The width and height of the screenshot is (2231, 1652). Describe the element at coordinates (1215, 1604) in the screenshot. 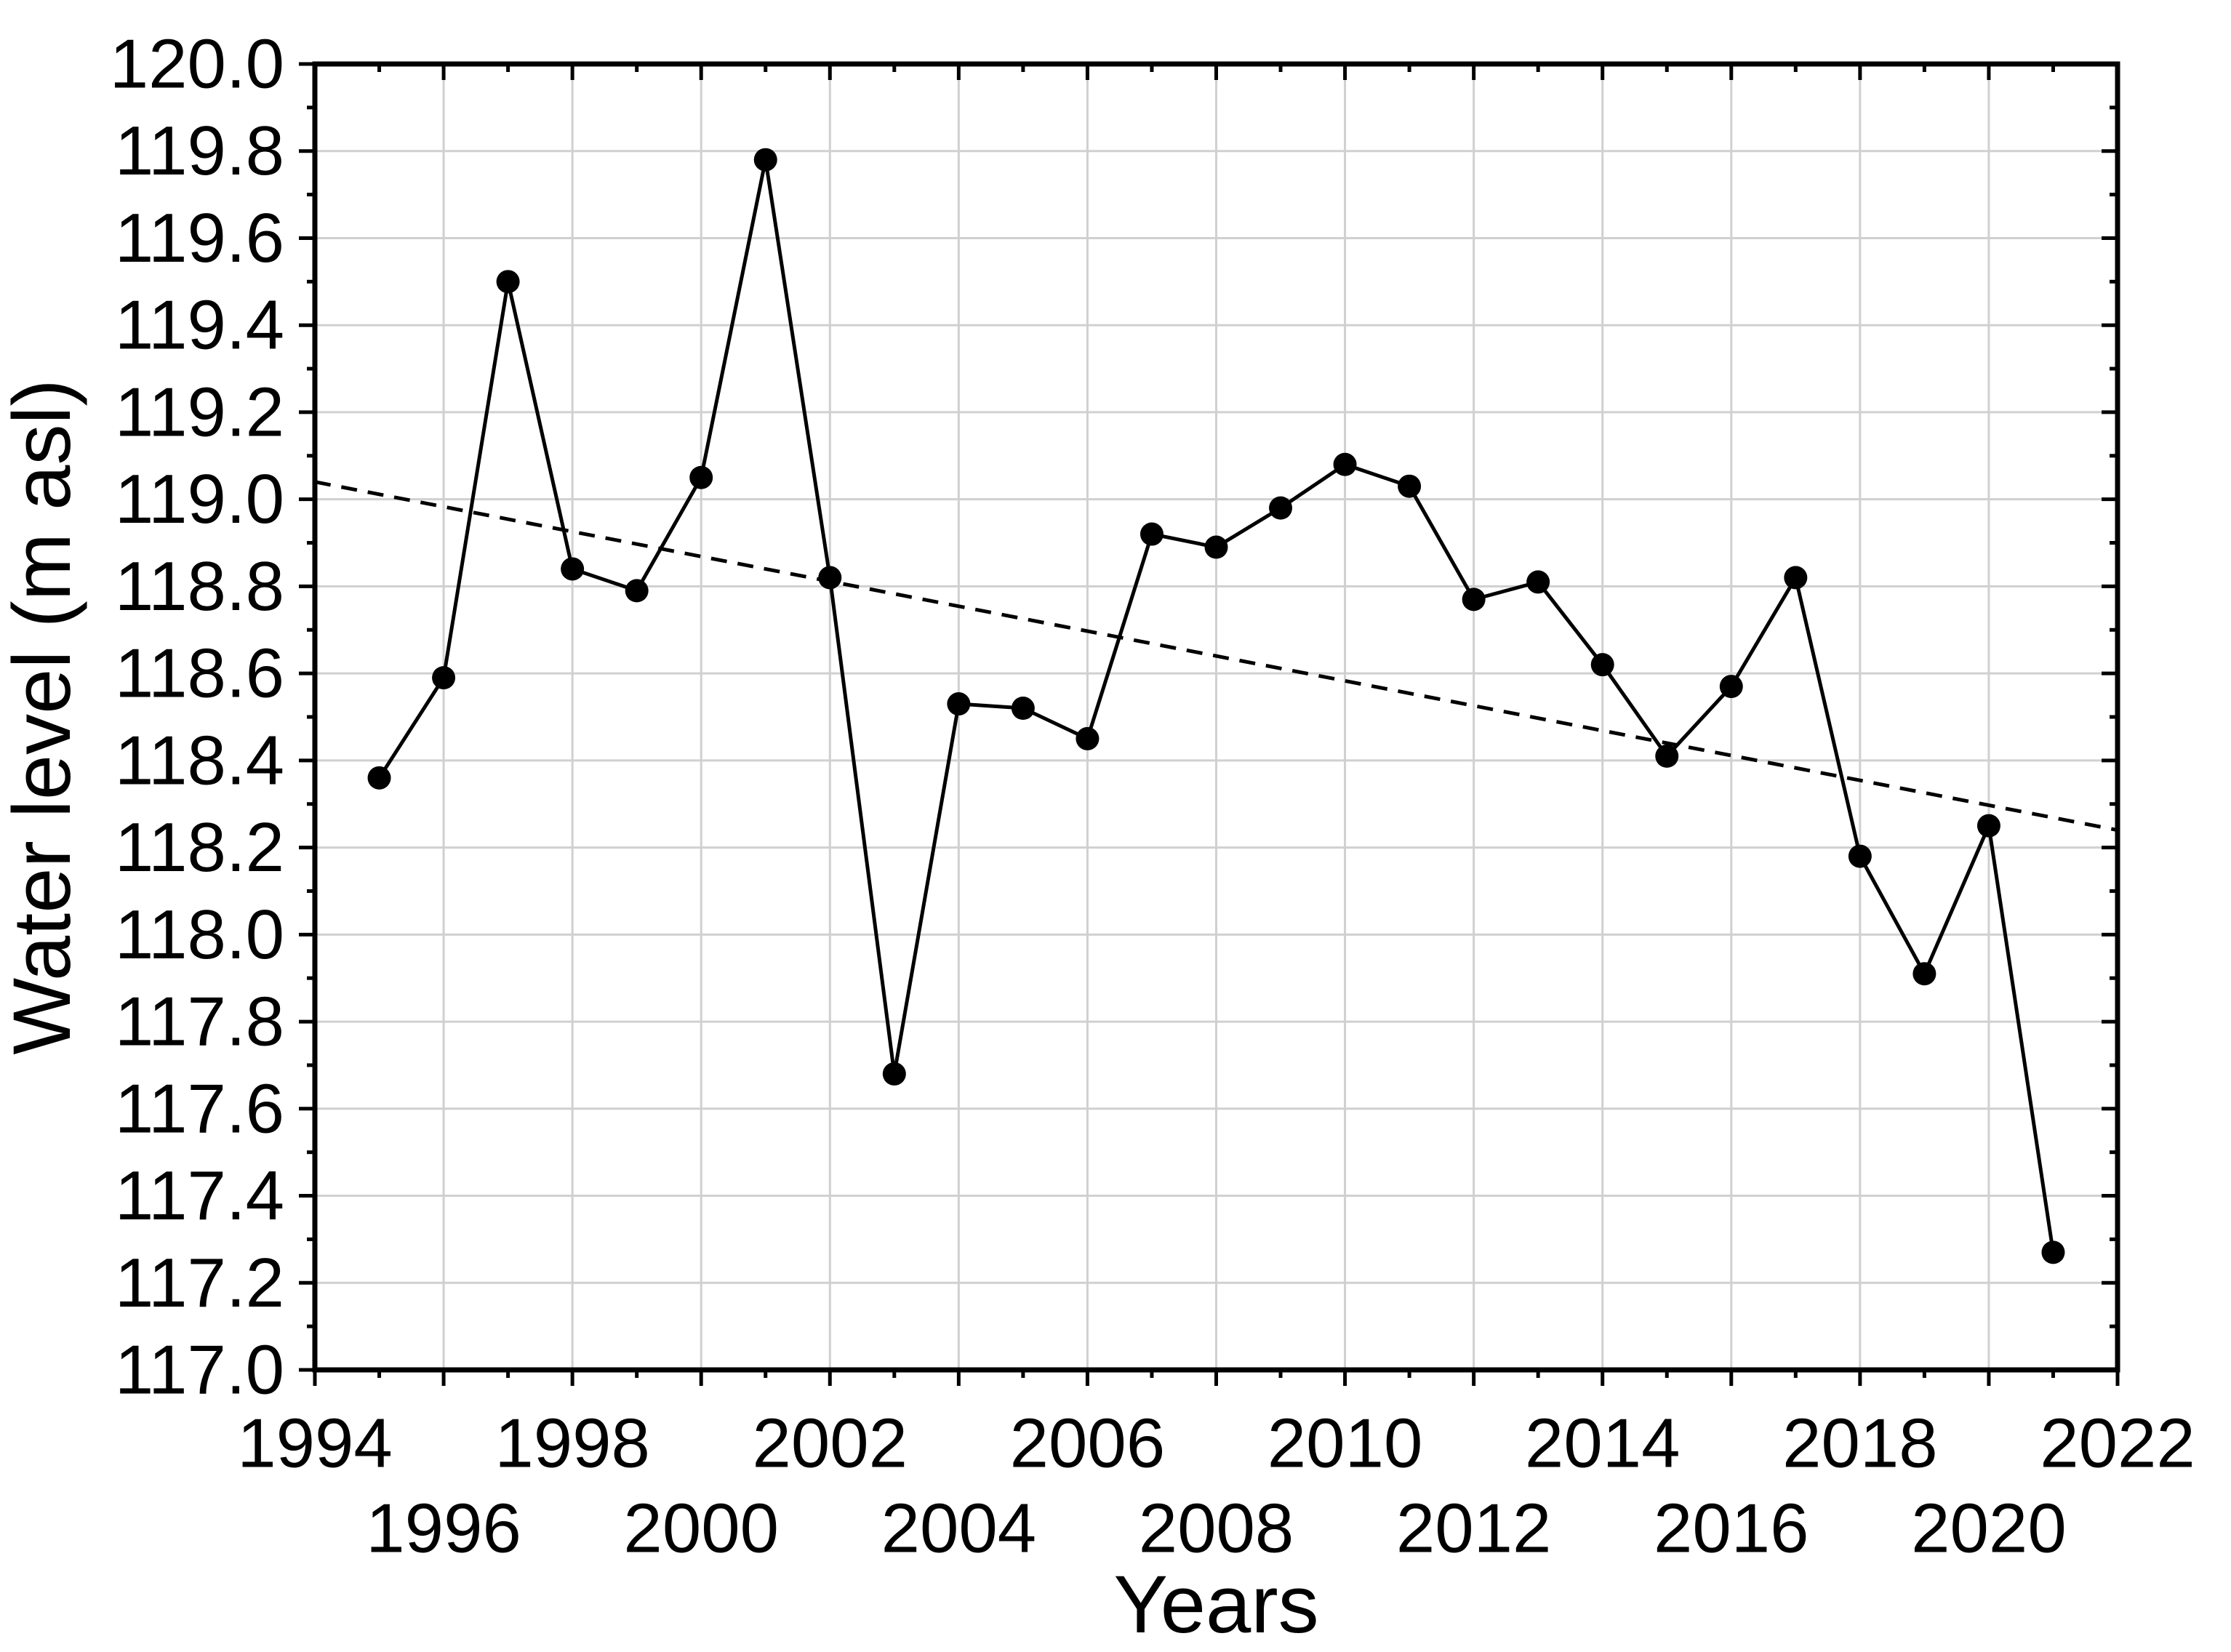

I see `x-axis-title: Years` at that location.